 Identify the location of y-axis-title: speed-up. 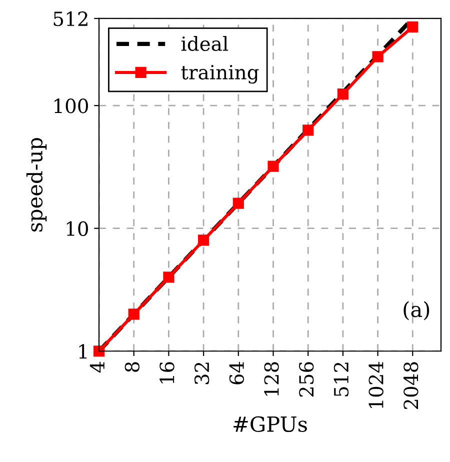
(36, 185).